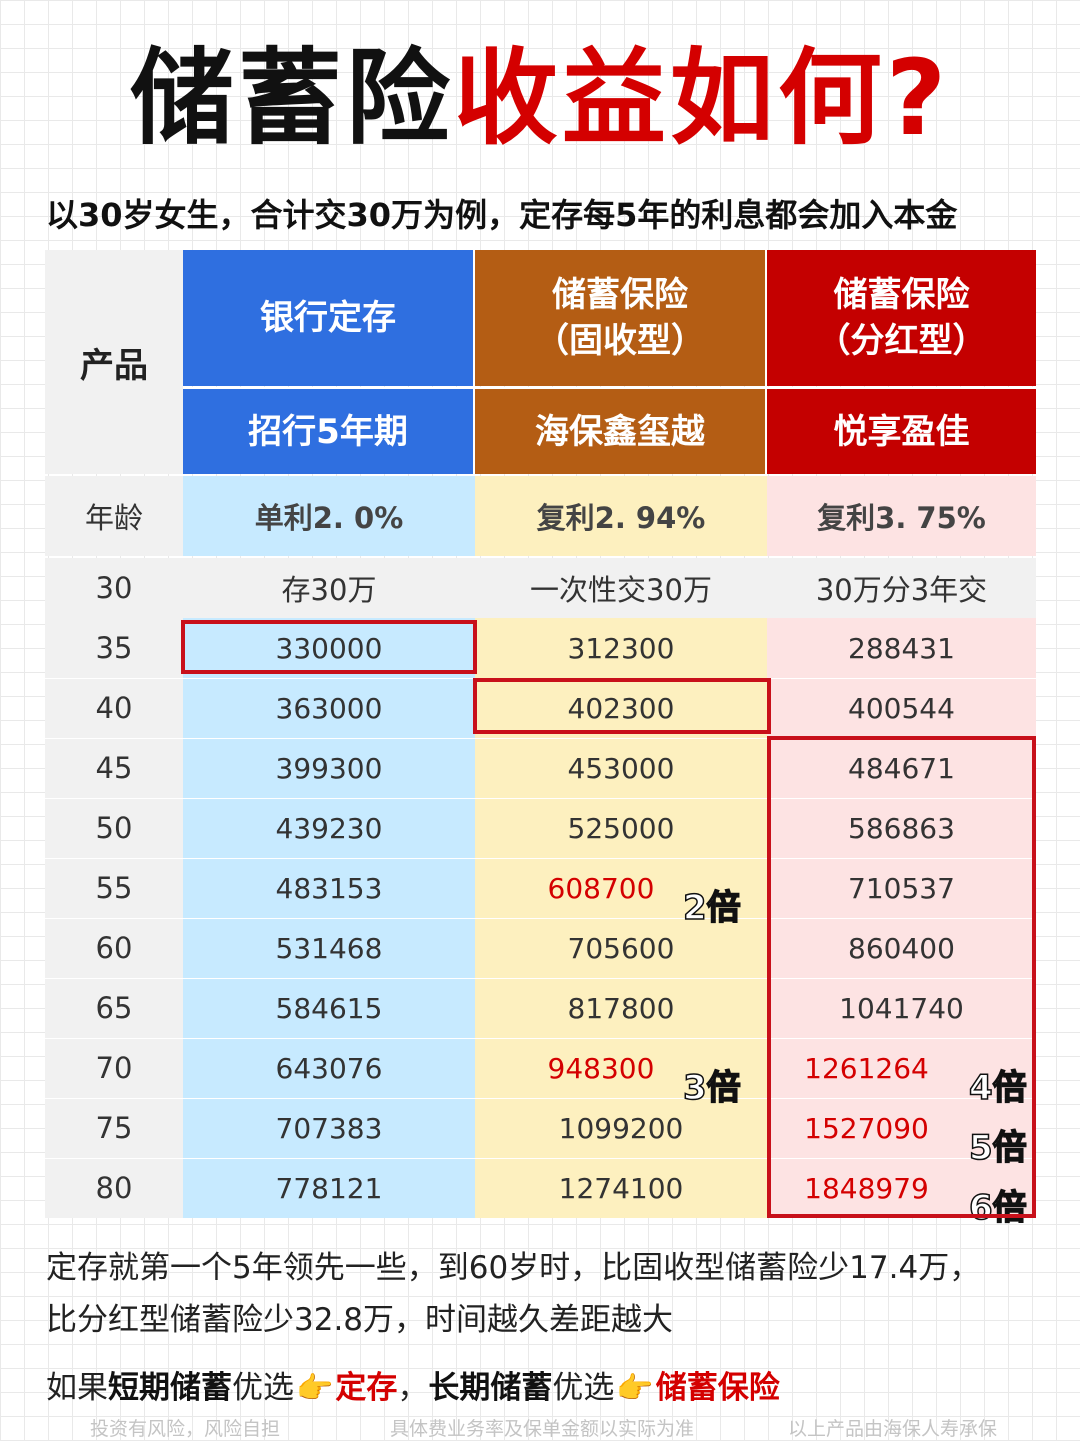 Image resolution: width=1080 pixels, height=1441 pixels. Describe the element at coordinates (621, 648) in the screenshot. I see `table-cell-fixed: 312300` at that location.